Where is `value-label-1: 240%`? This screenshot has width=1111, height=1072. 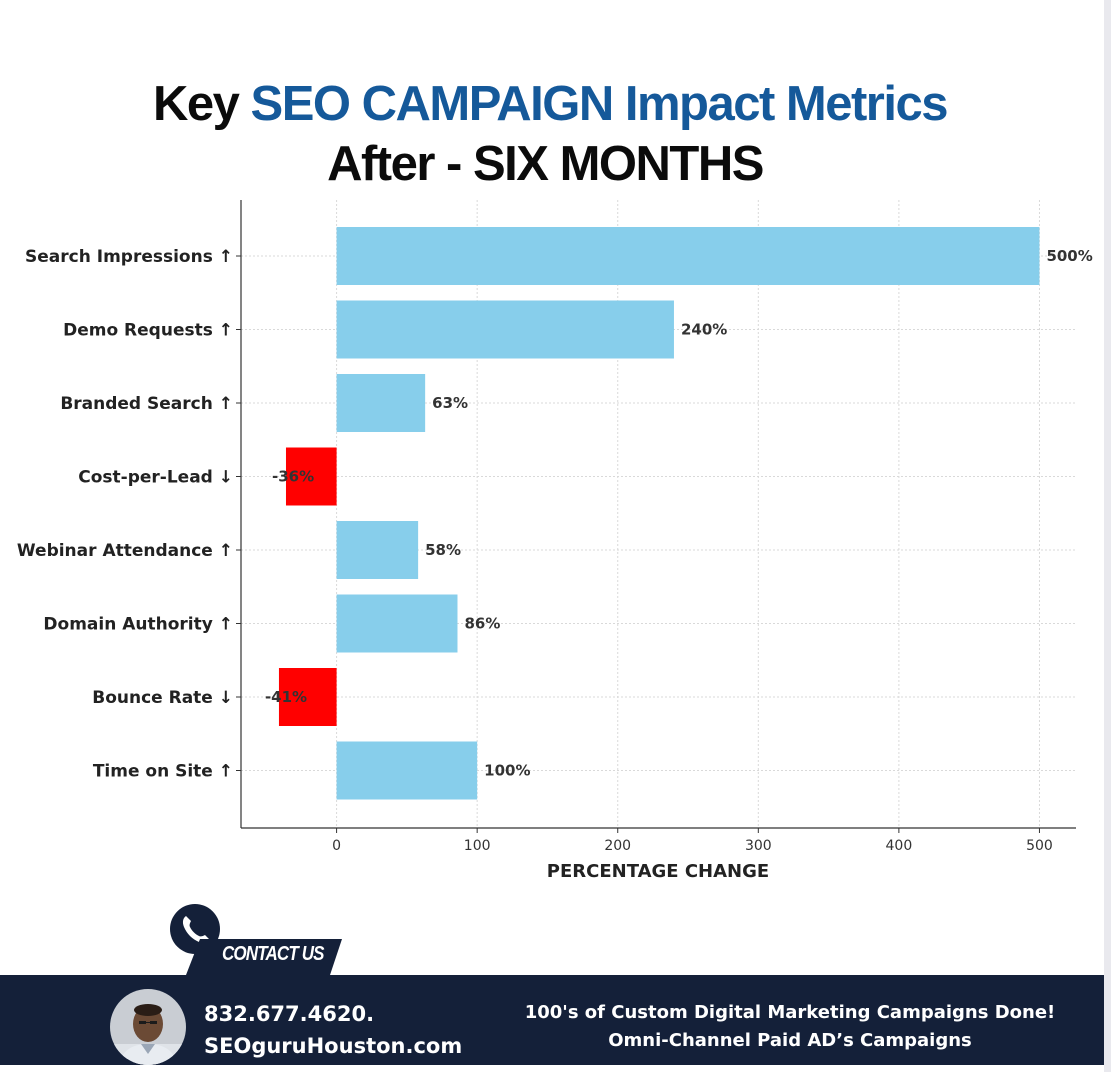 value-label-1: 240% is located at coordinates (704, 330).